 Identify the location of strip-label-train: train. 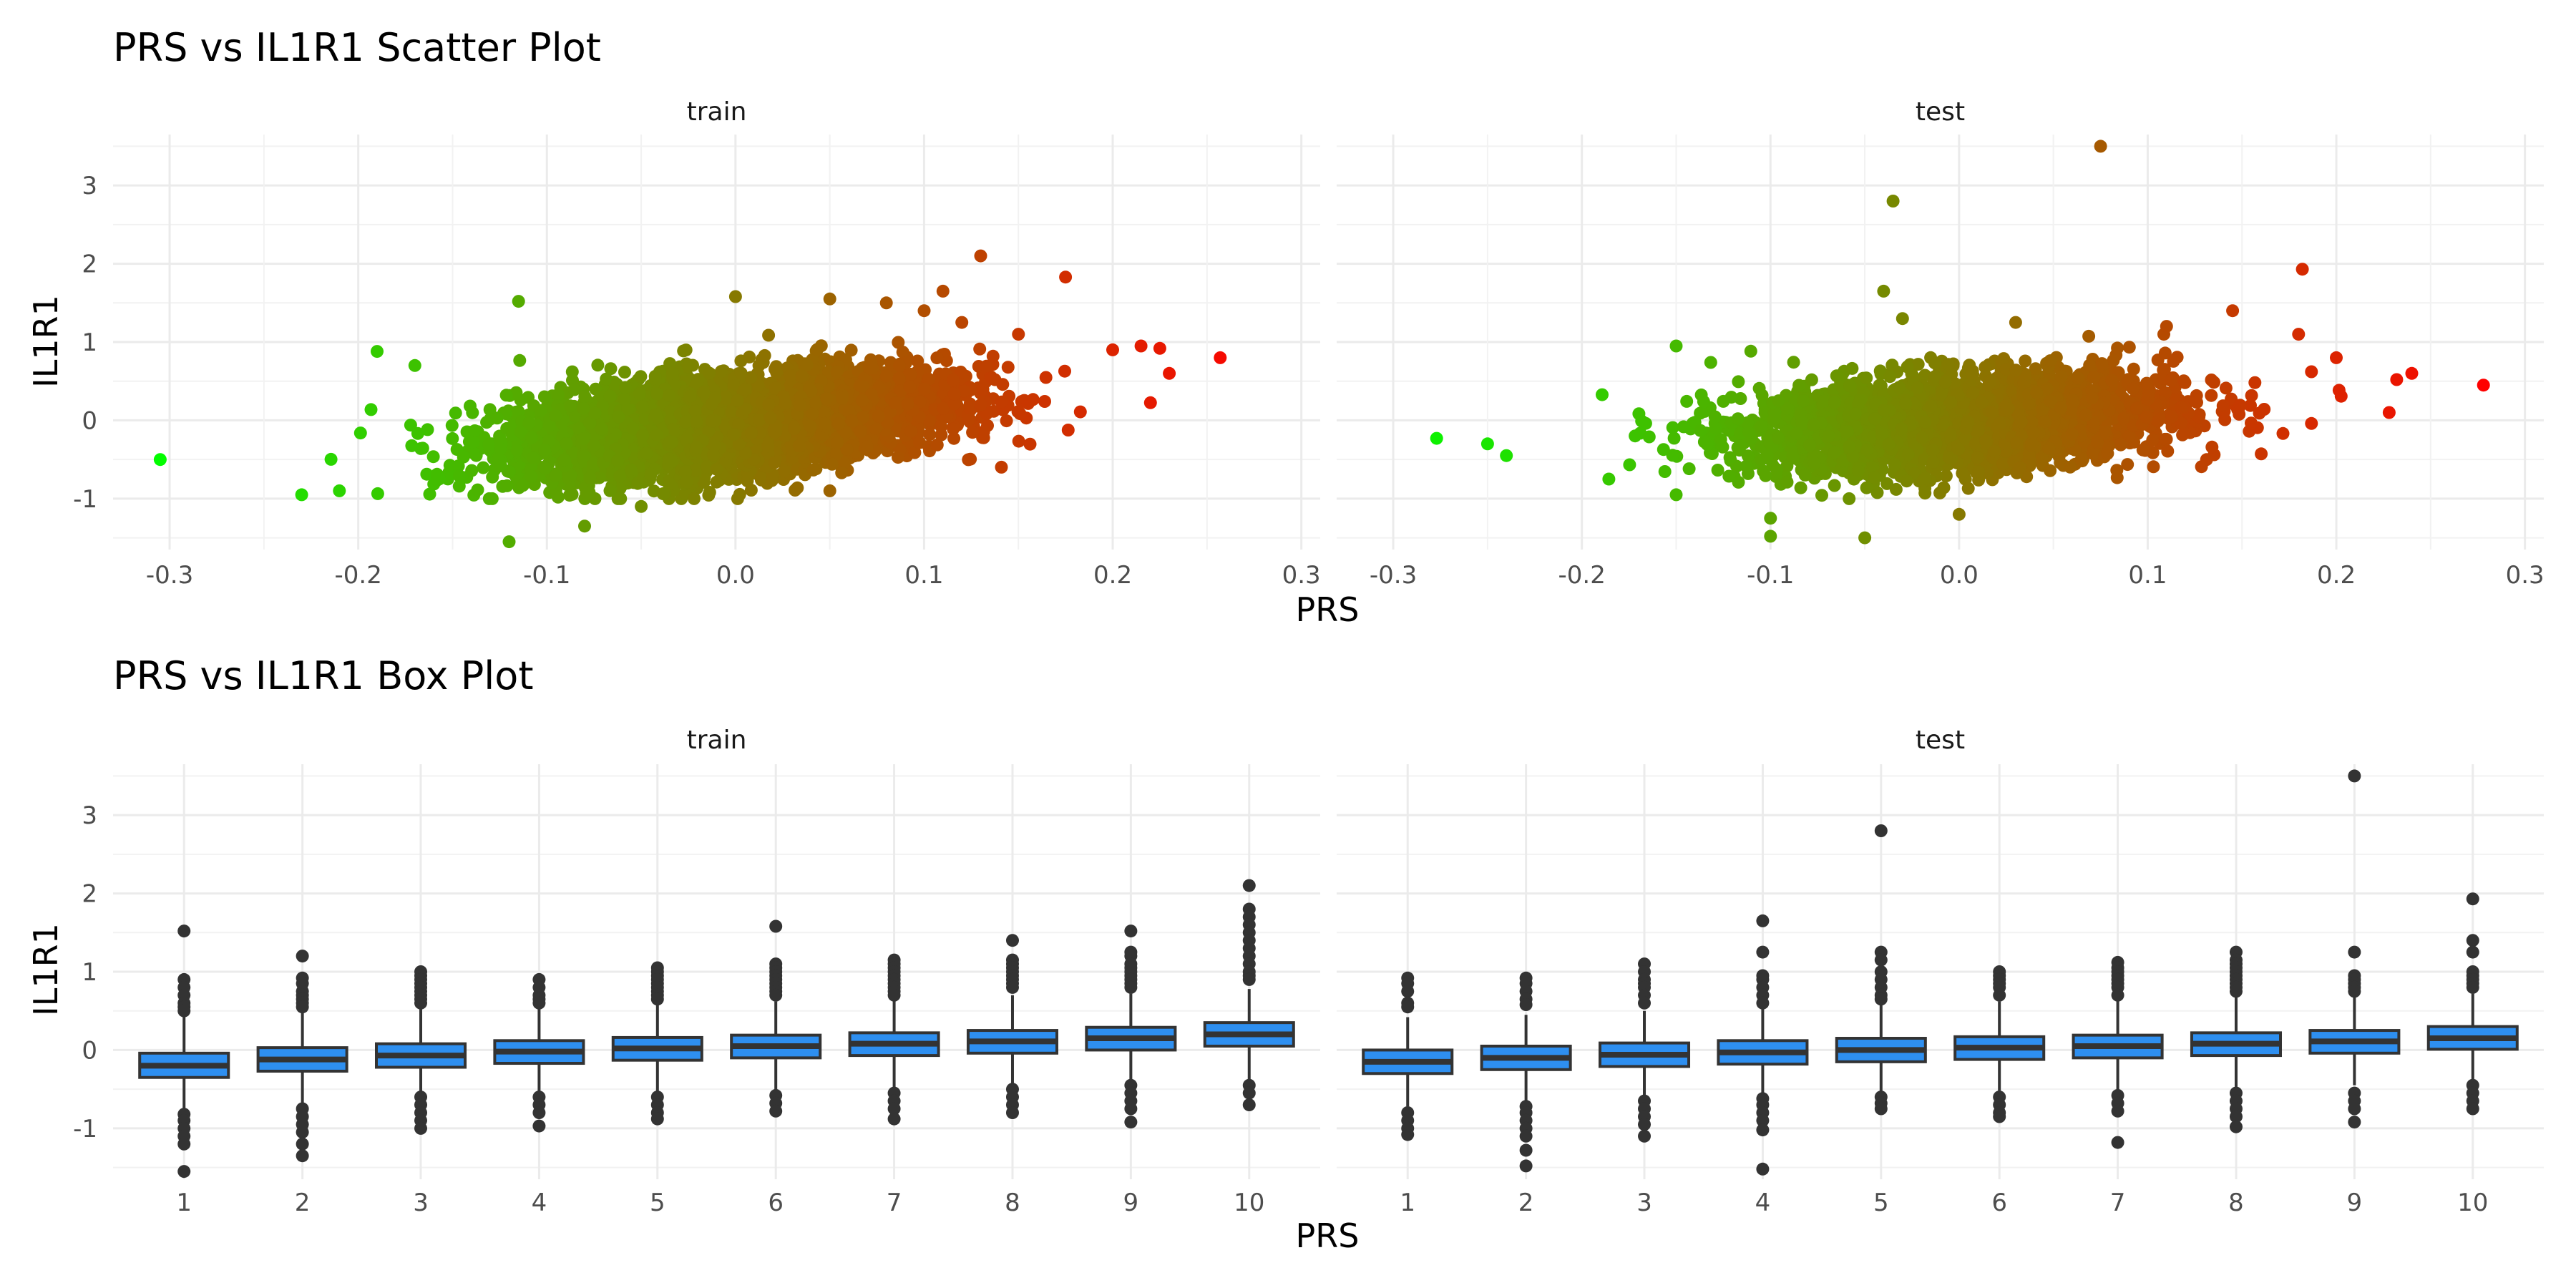
(717, 112).